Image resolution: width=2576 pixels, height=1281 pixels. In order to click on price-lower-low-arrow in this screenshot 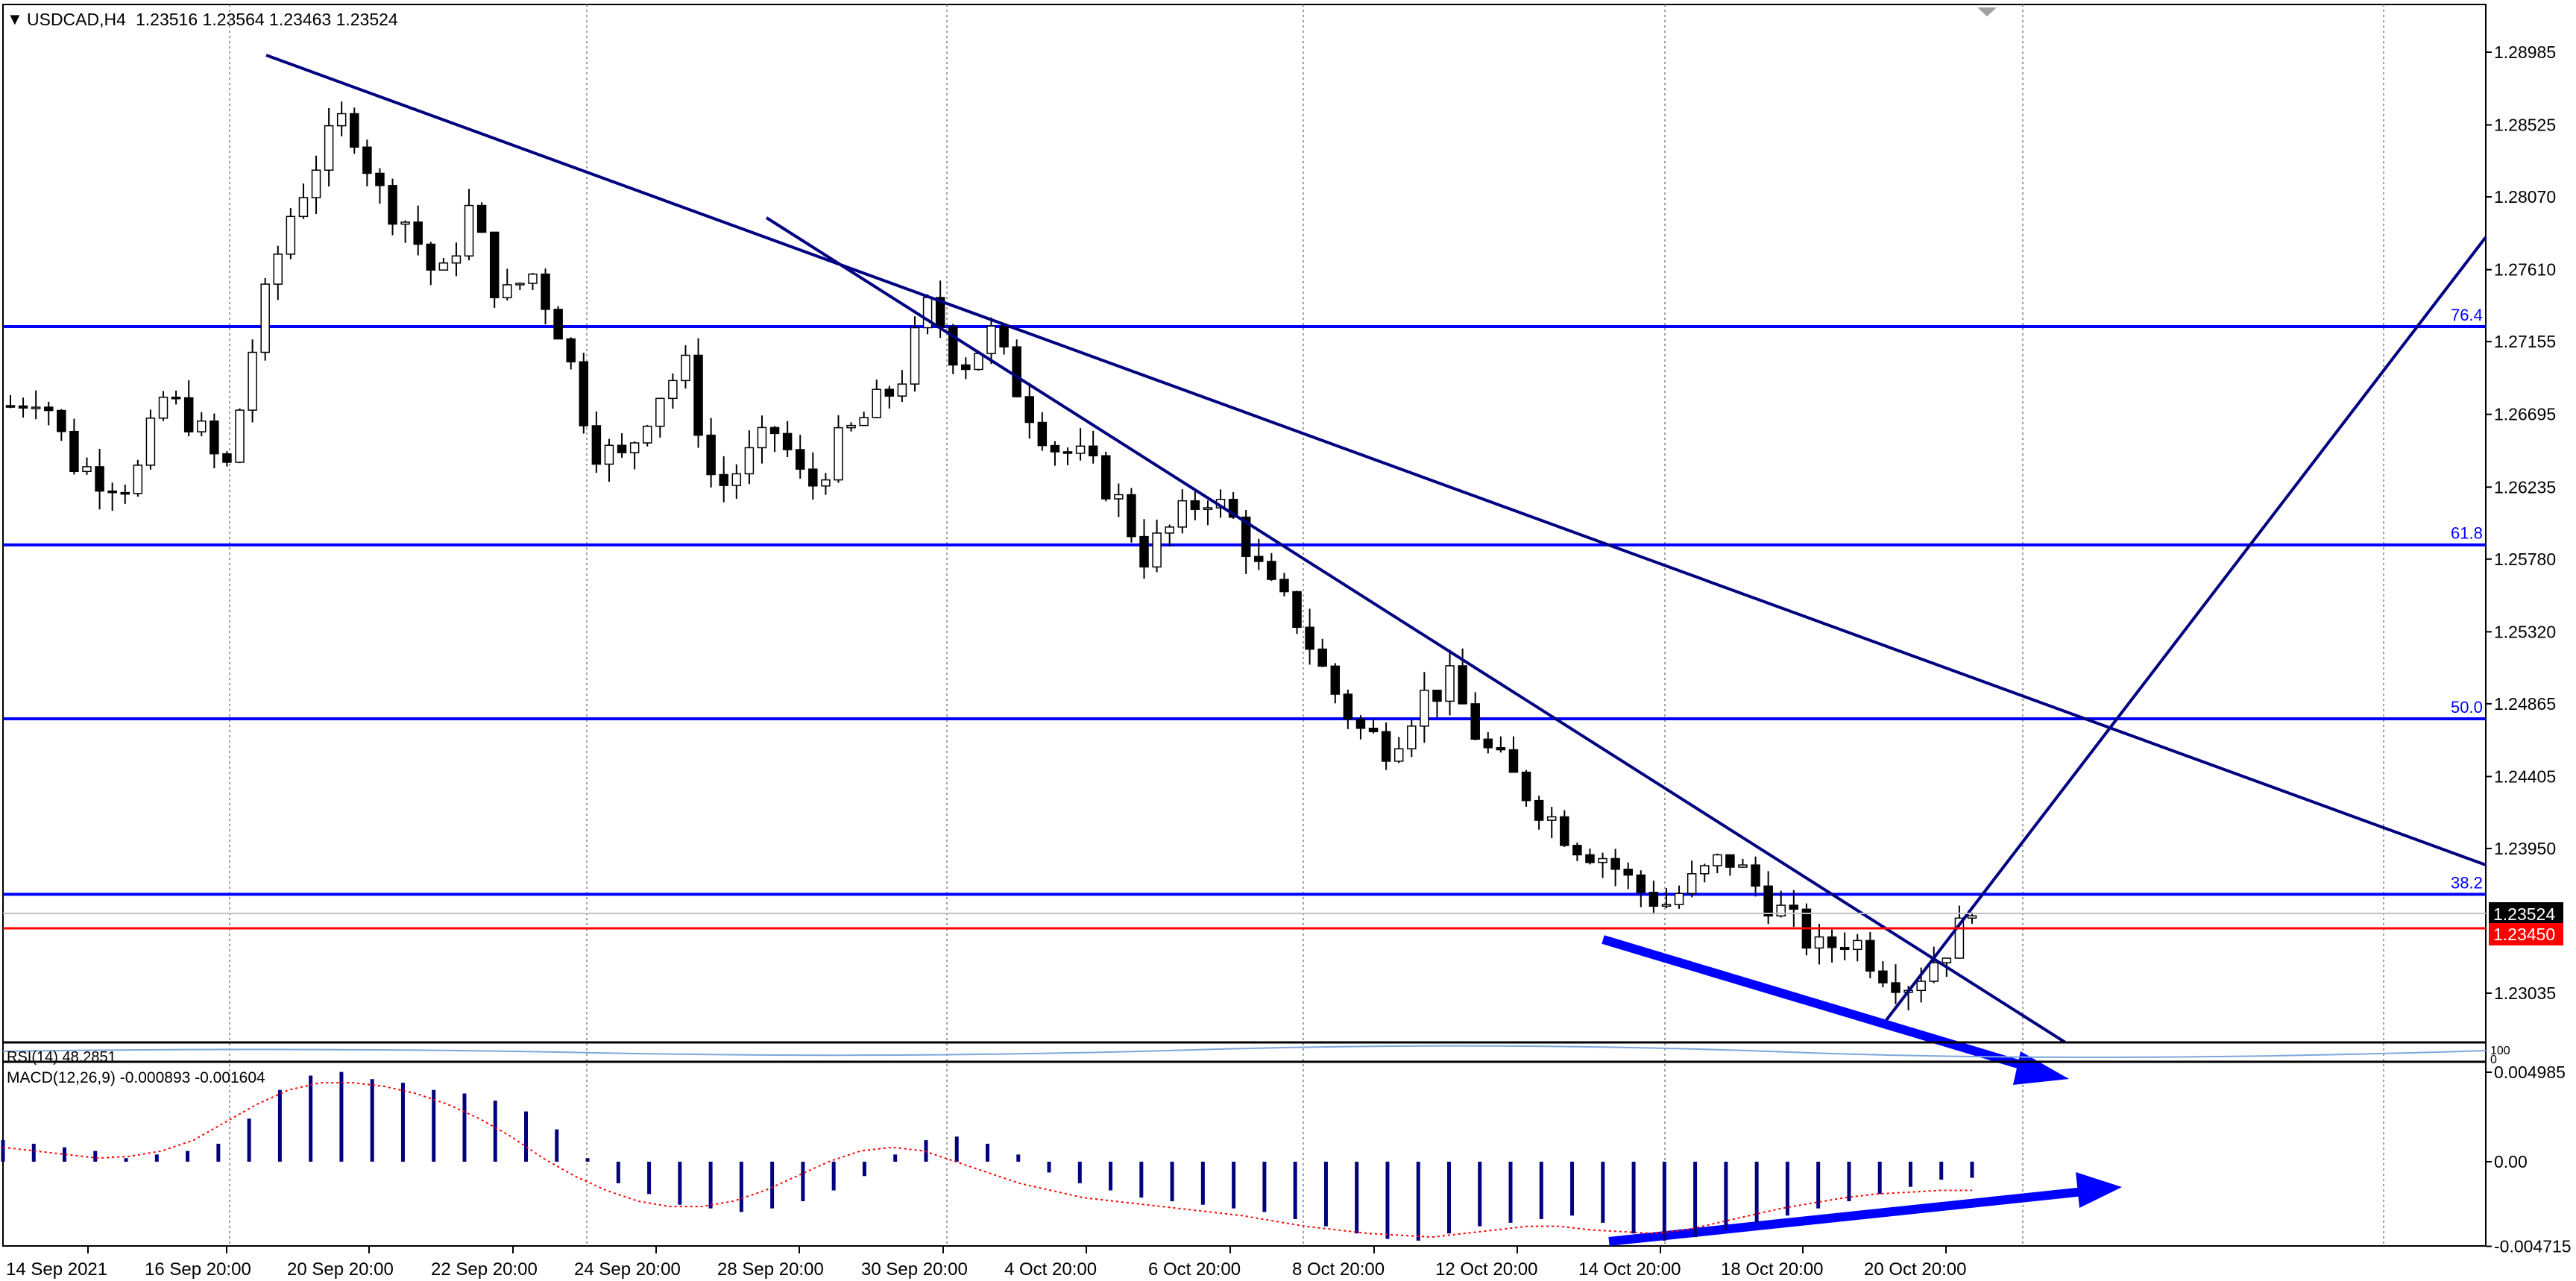, I will do `click(1820, 1004)`.